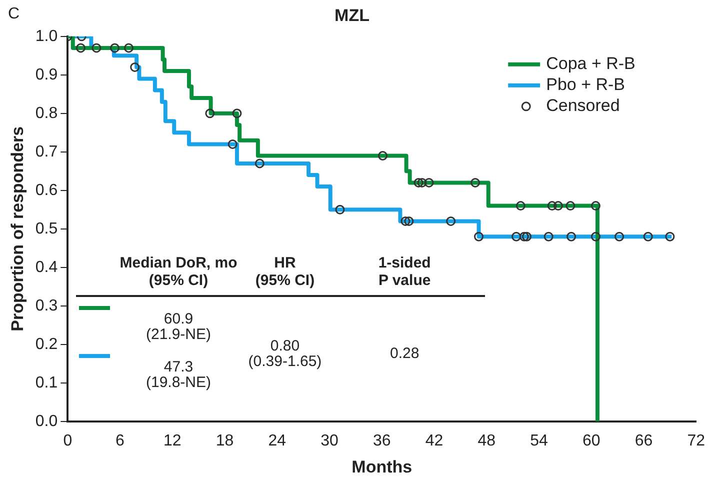 The height and width of the screenshot is (486, 708). What do you see at coordinates (46, 190) in the screenshot?
I see `y-tick-label: 0.6` at bounding box center [46, 190].